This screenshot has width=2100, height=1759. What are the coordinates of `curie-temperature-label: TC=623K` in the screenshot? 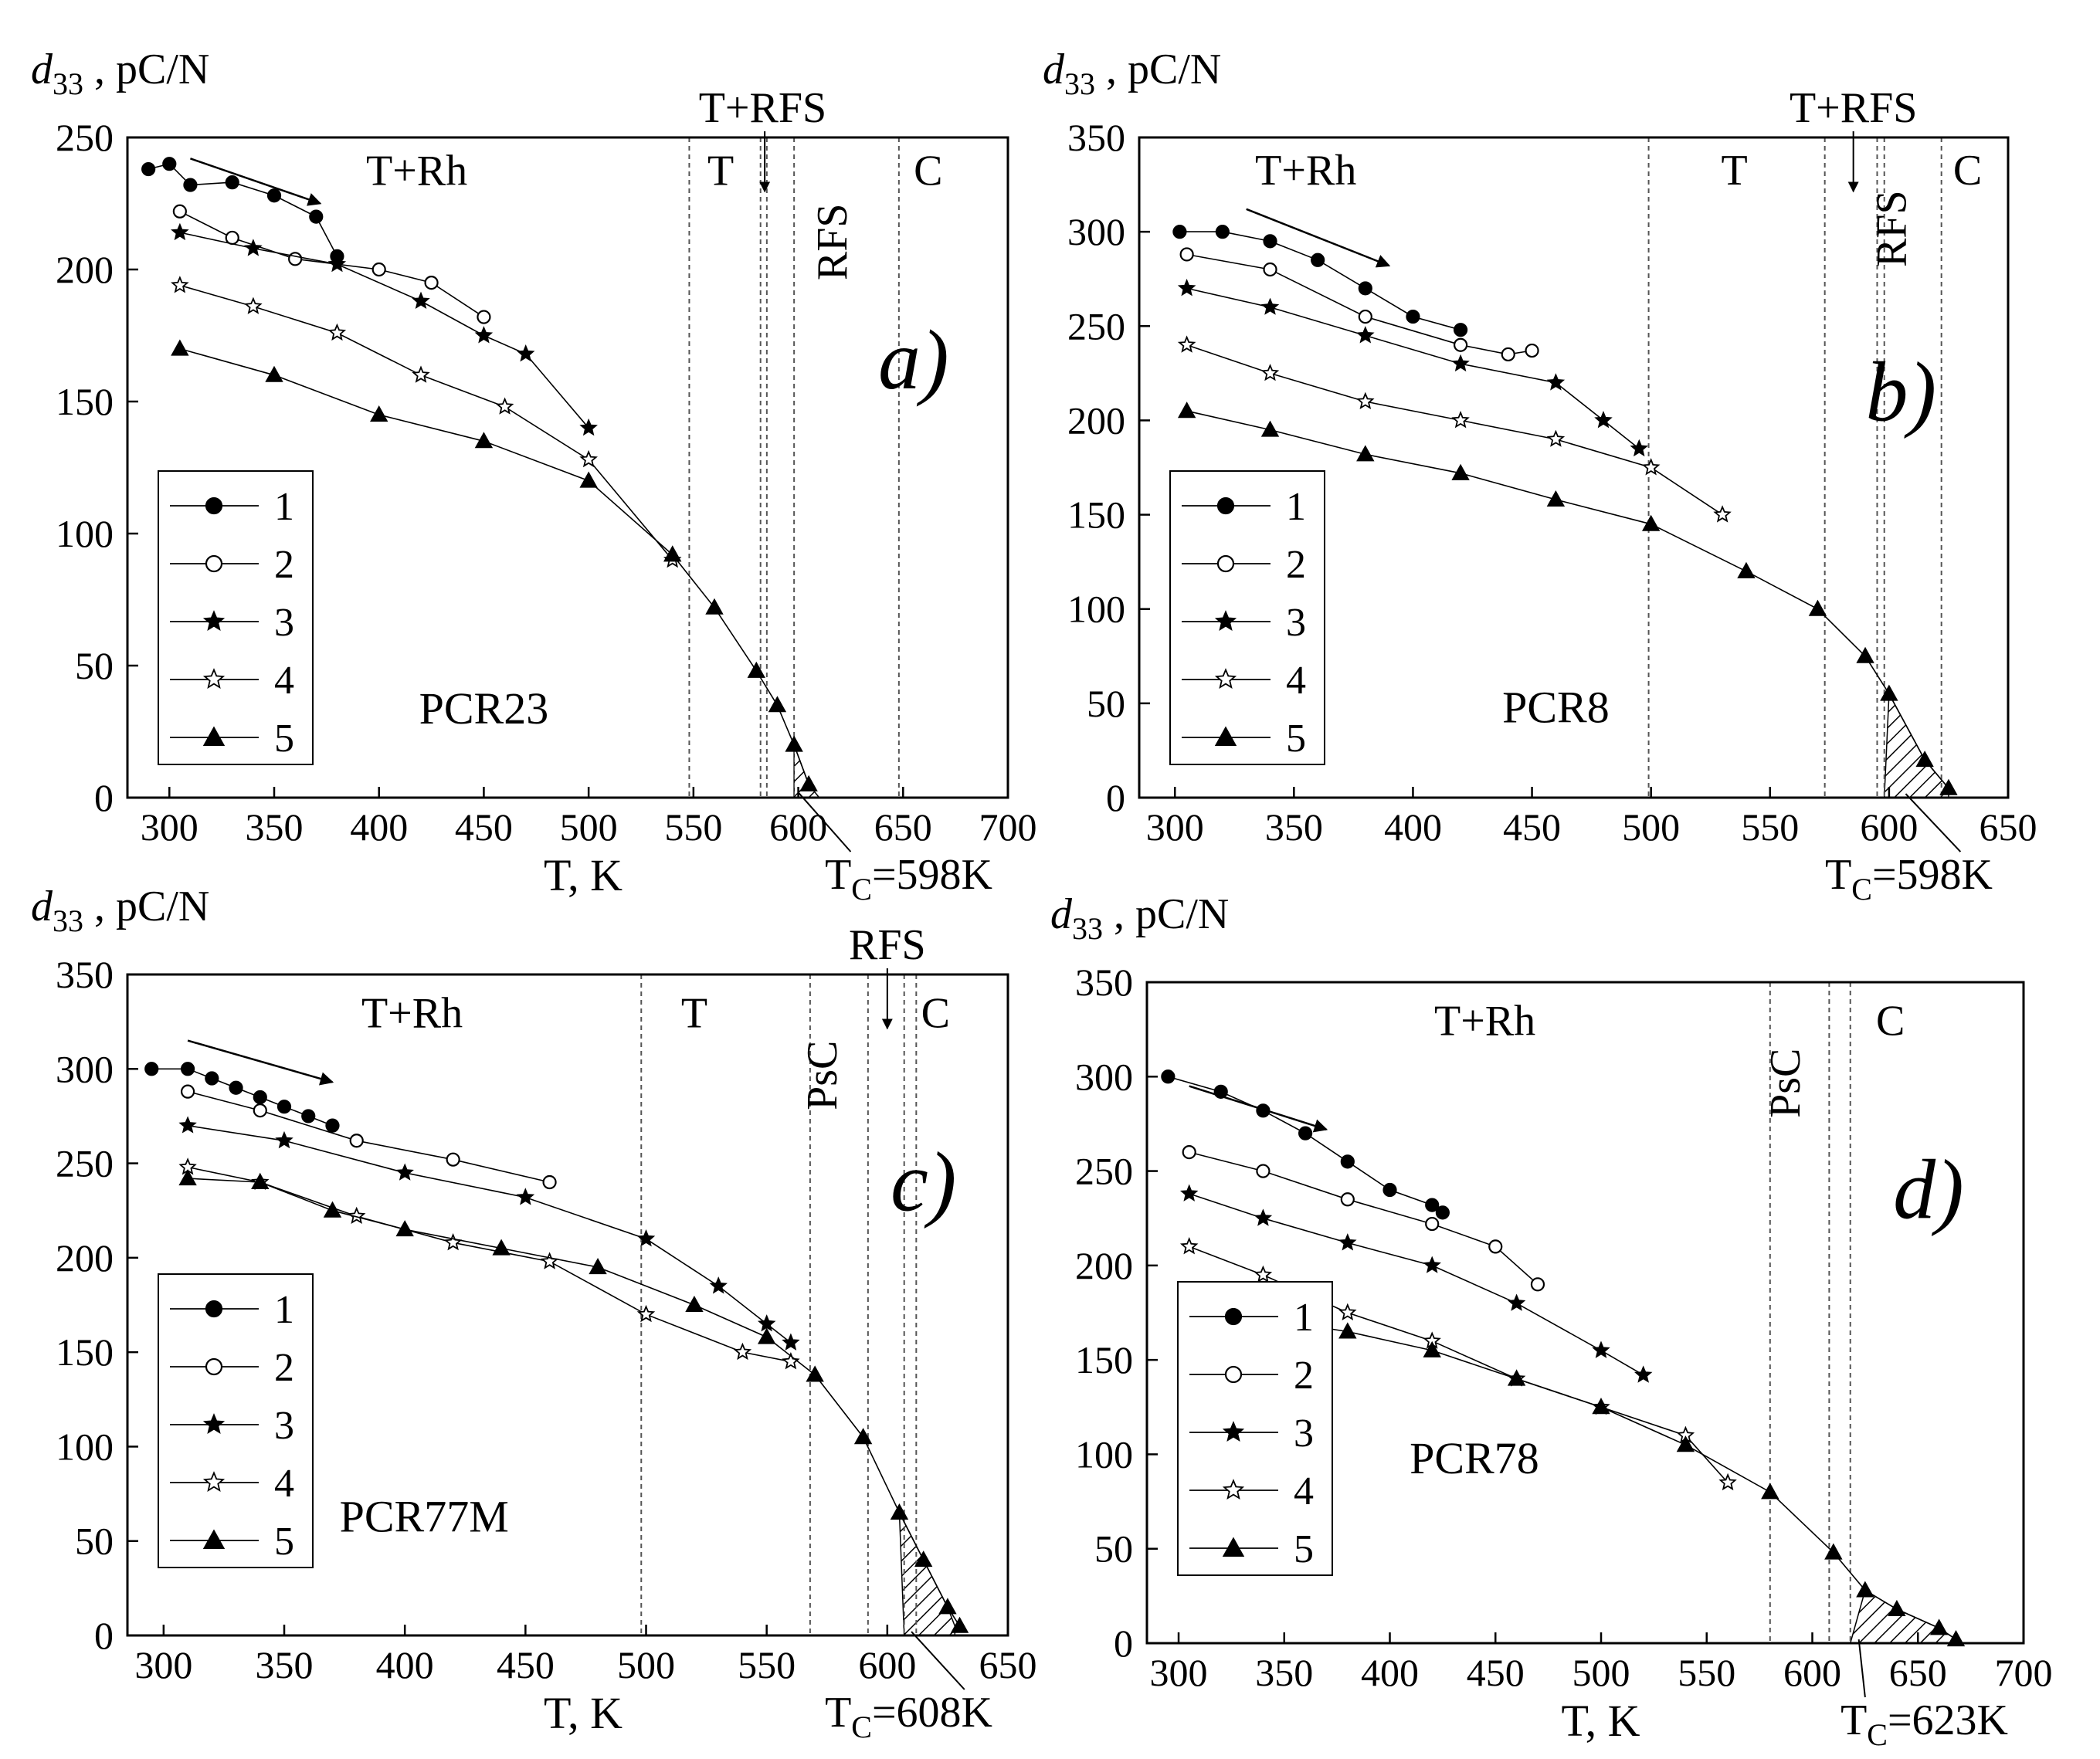 It's located at (1924, 1724).